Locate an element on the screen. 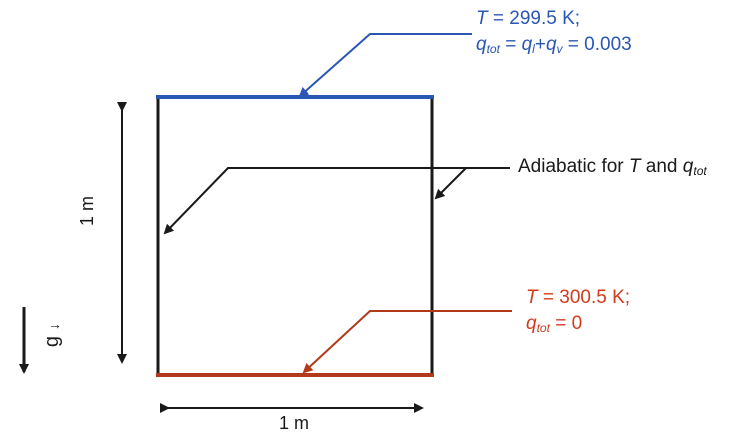 This screenshot has width=744, height=436. top-bc-v-sub: v is located at coordinates (559, 49).